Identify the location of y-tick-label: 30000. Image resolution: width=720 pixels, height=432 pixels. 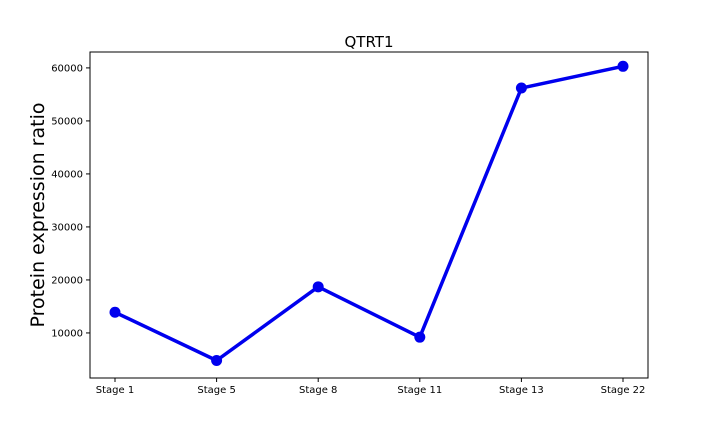
(67, 227).